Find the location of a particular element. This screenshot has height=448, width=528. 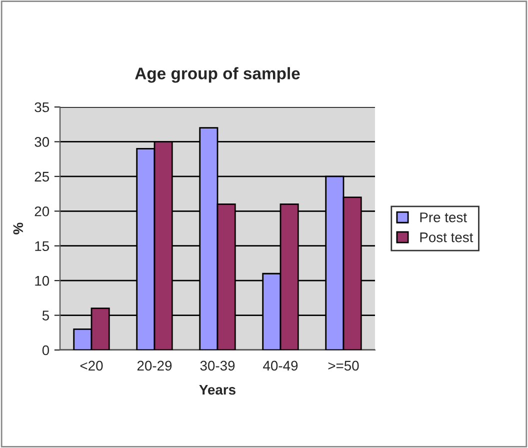

y-tick-label: 0 is located at coordinates (46, 350).